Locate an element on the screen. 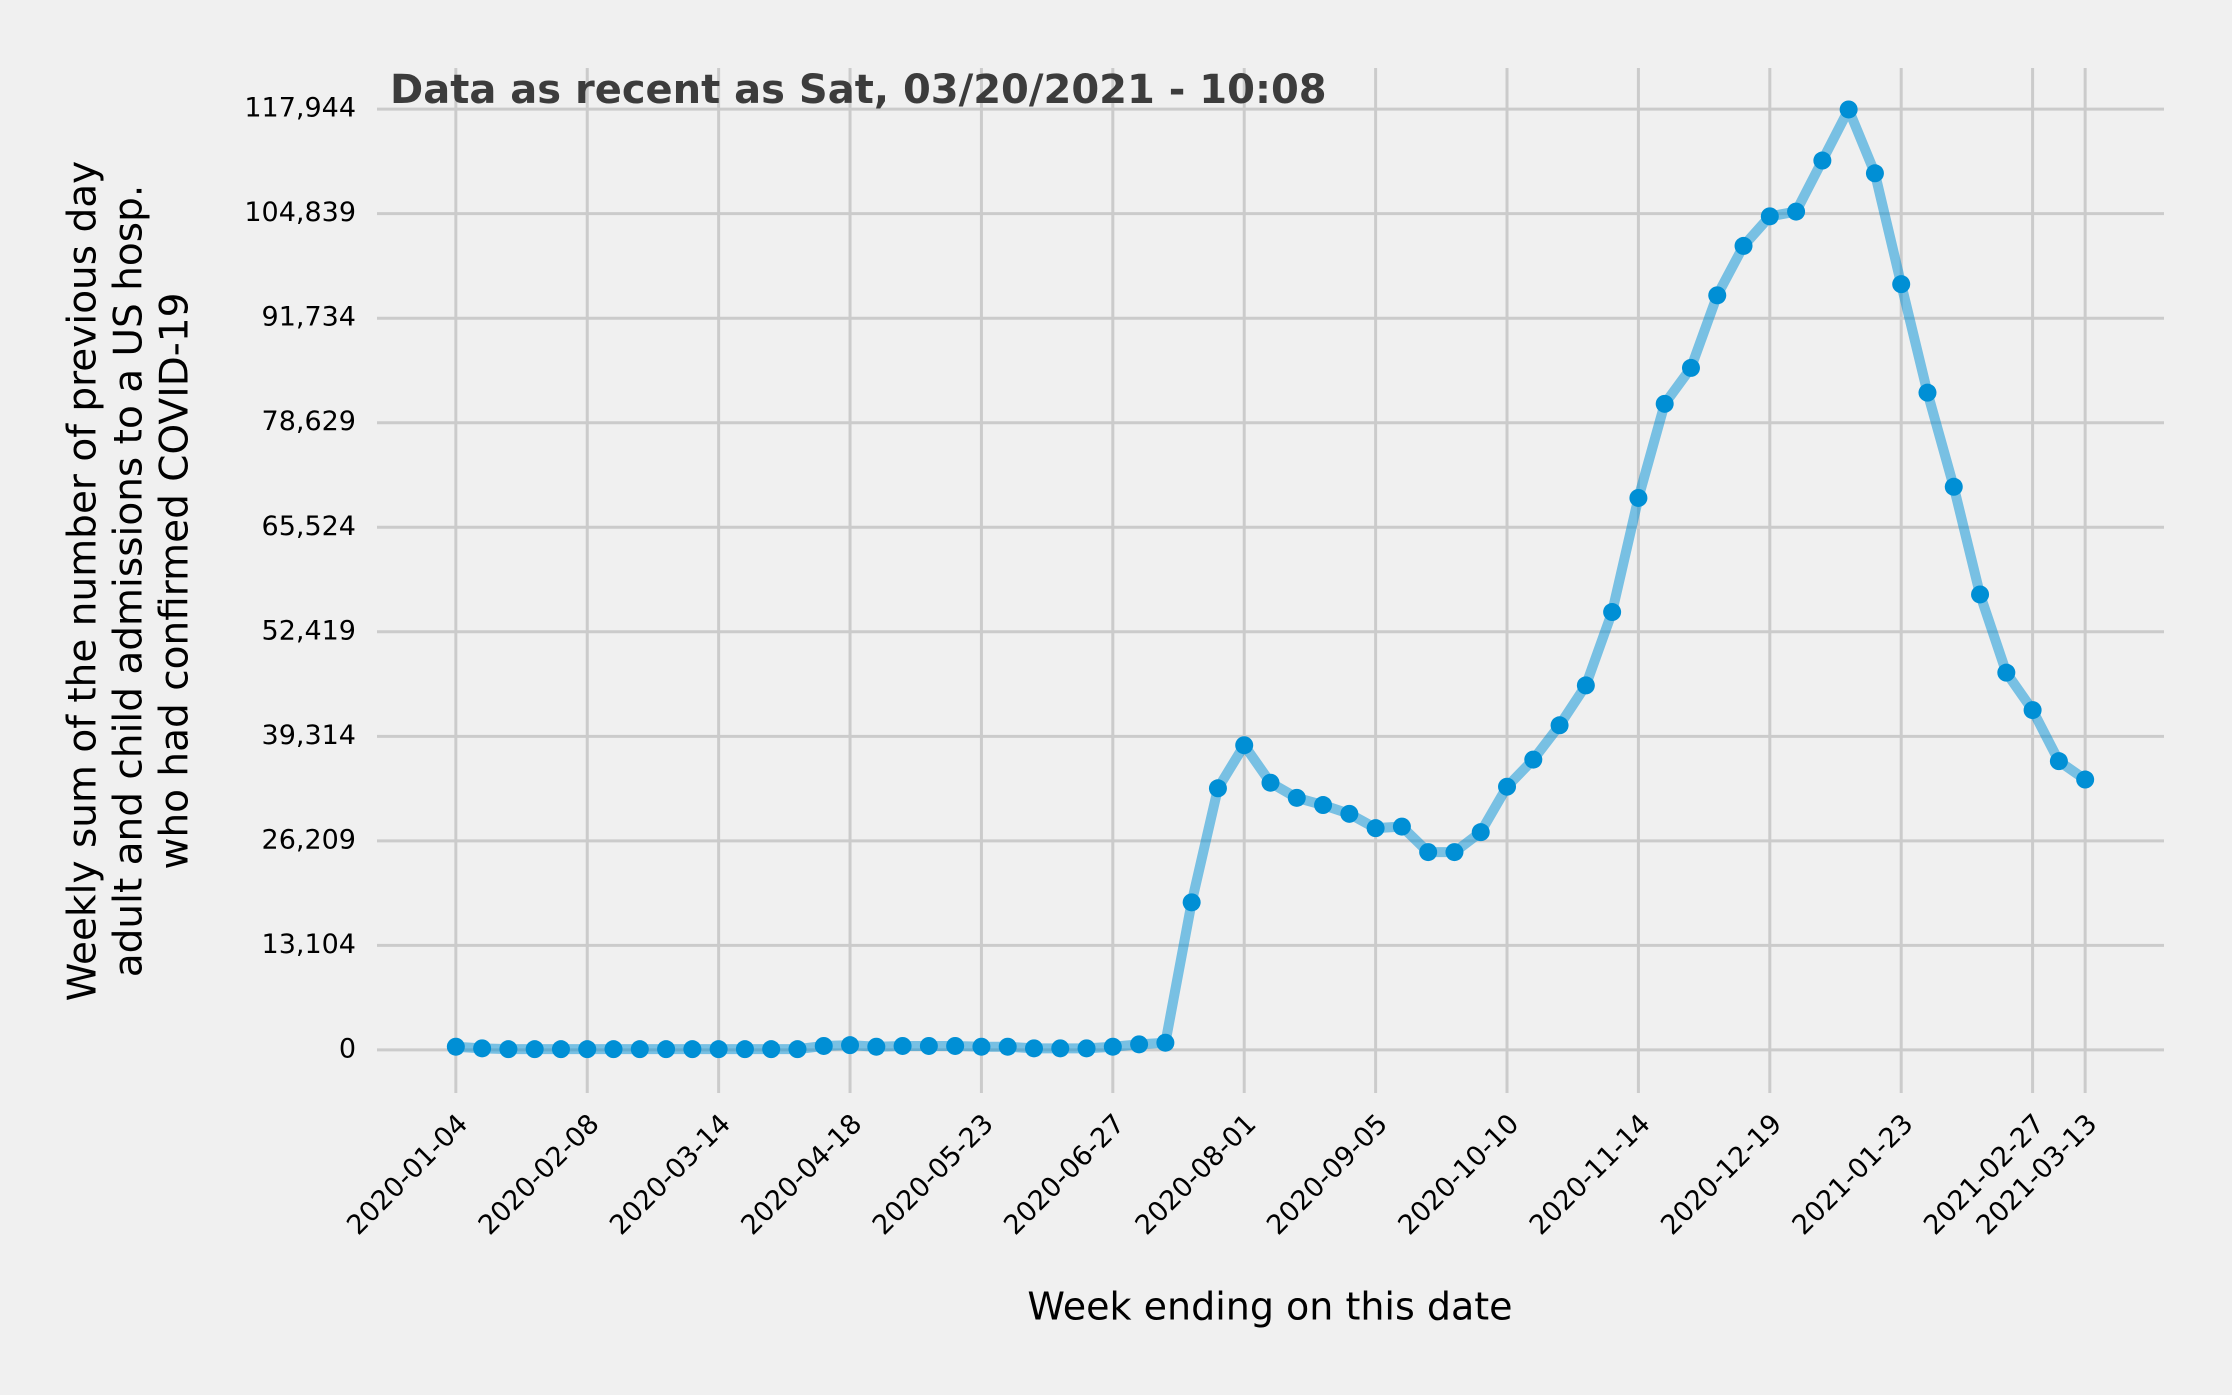 The image size is (2232, 1395). y-tick-label: 117,944 is located at coordinates (300, 108).